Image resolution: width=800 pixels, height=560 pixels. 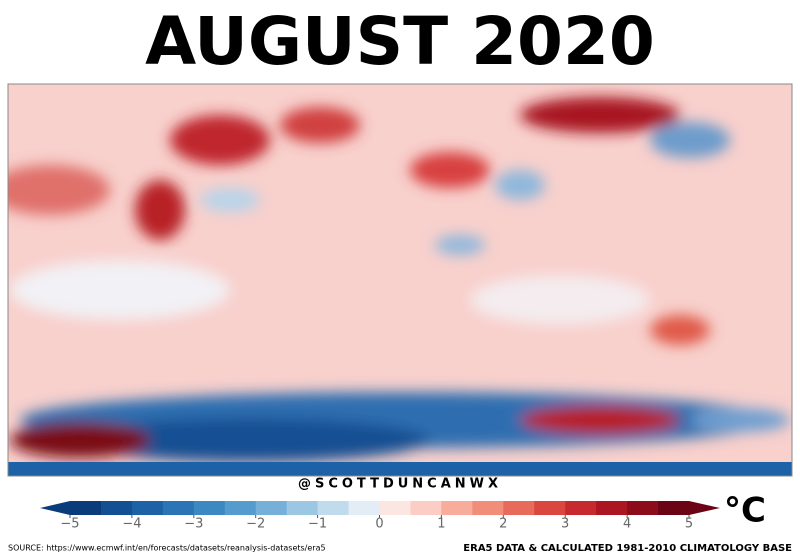 I want to click on colorbar-tick-label: −3, so click(x=193, y=524).